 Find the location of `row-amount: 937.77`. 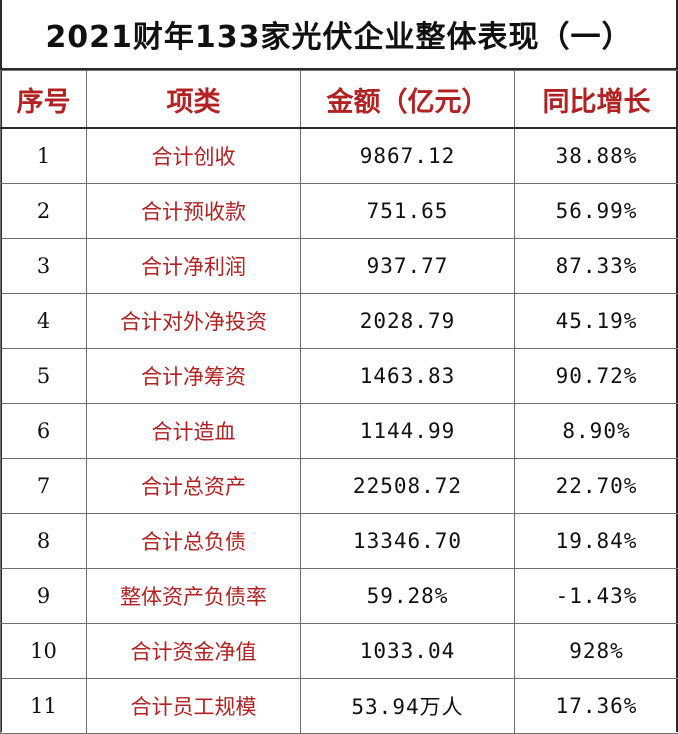

row-amount: 937.77 is located at coordinates (408, 266).